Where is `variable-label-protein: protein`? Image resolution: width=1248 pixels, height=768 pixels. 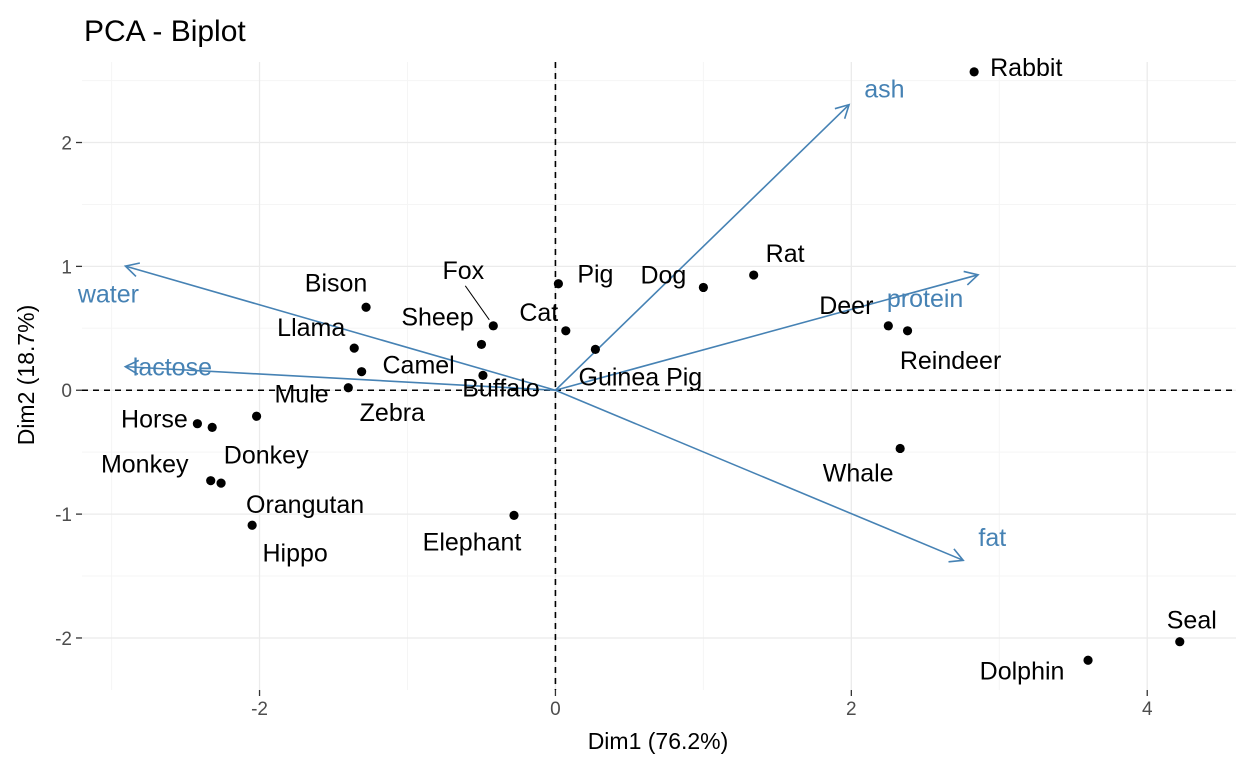 variable-label-protein: protein is located at coordinates (925, 299).